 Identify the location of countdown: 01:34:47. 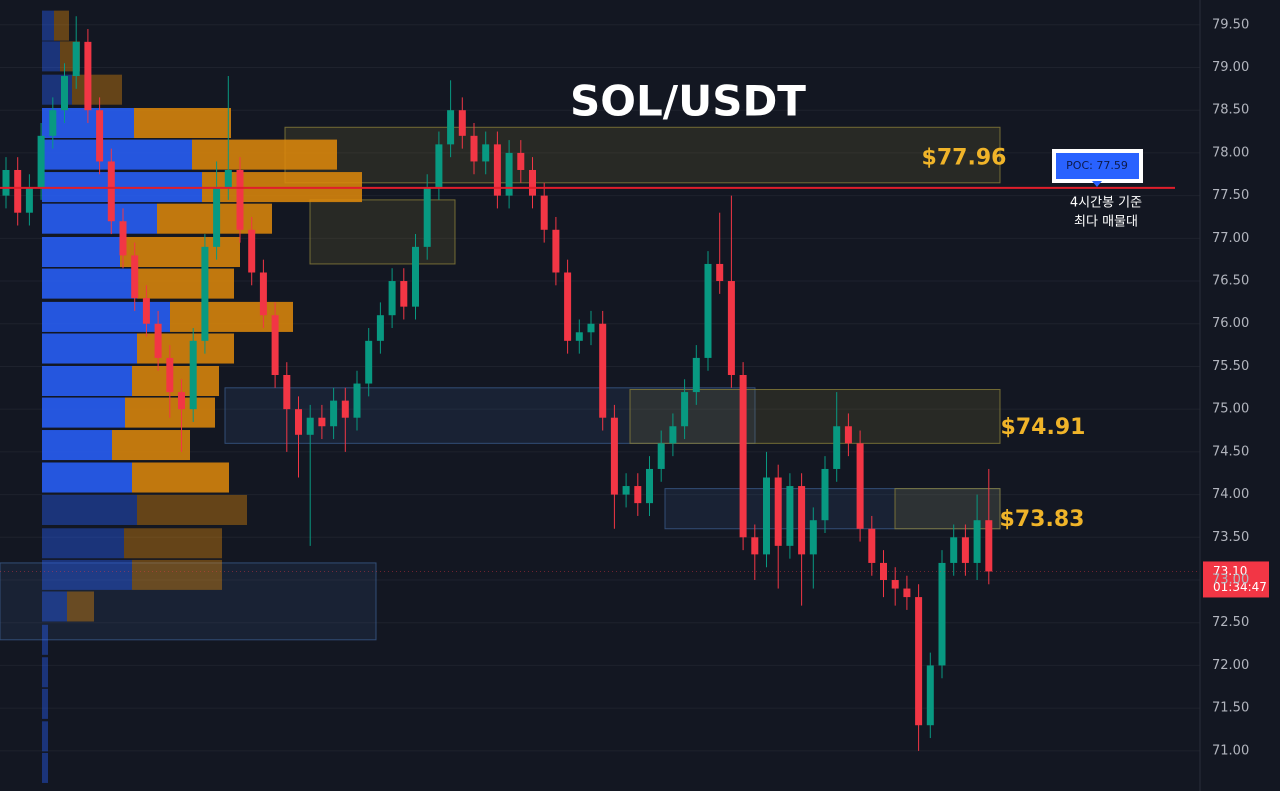
(1240, 587).